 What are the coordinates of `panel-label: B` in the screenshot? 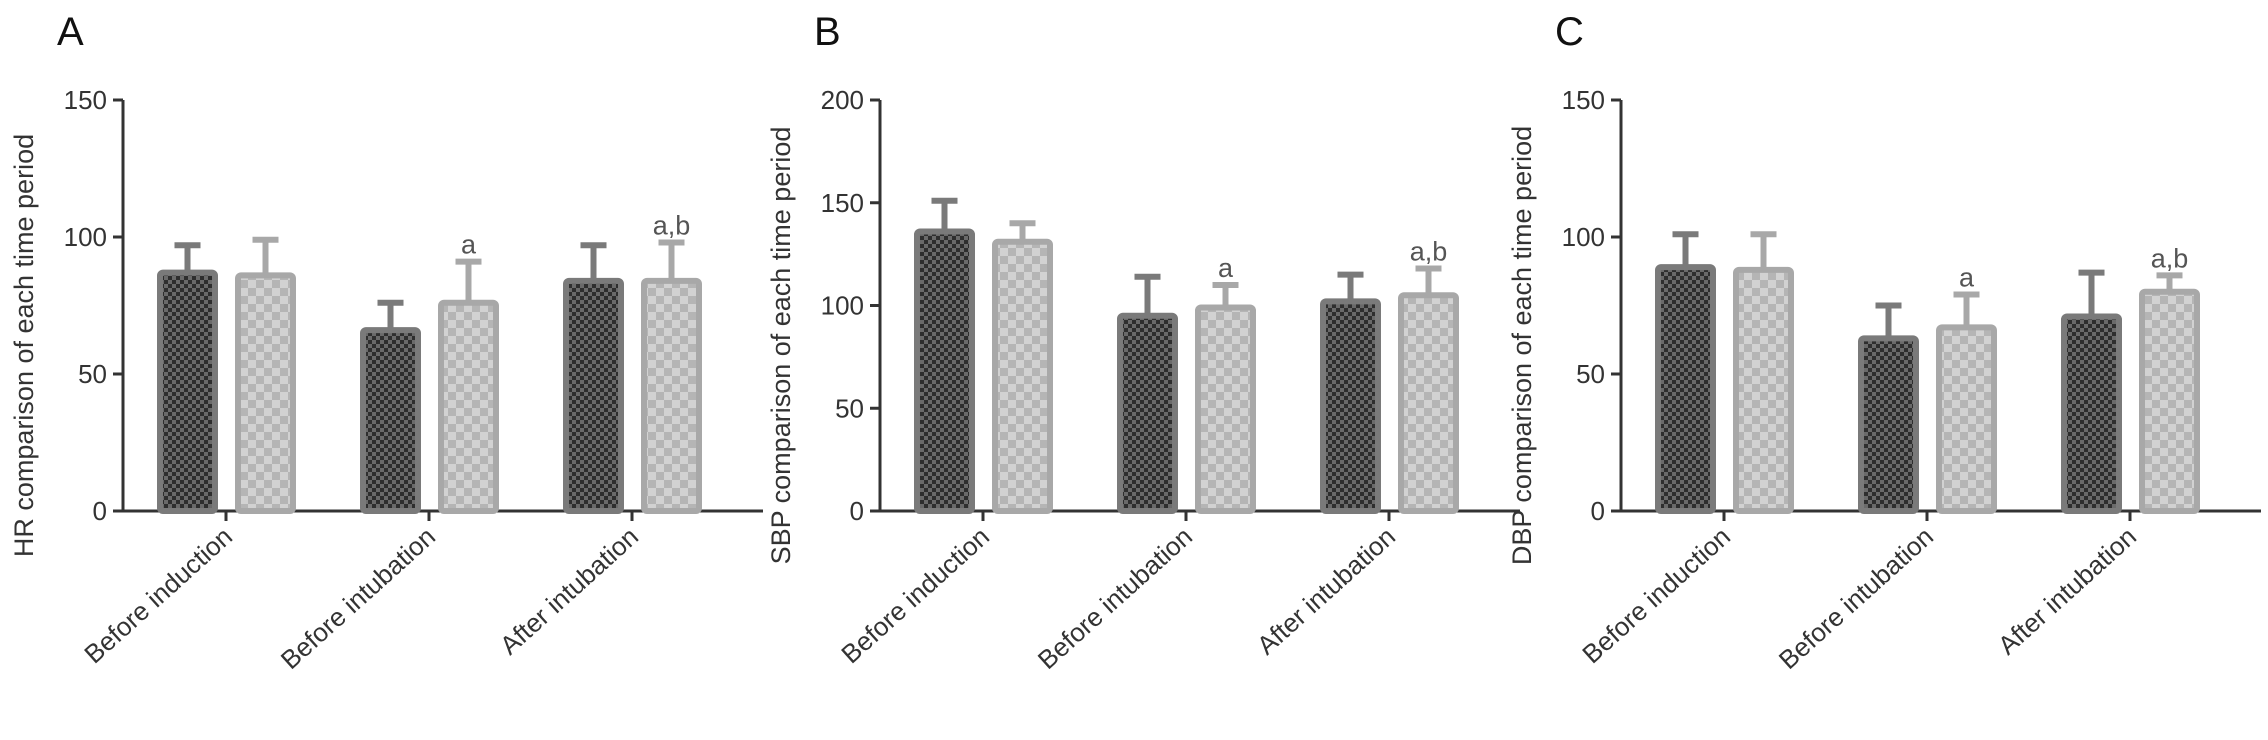 It's located at (827, 32).